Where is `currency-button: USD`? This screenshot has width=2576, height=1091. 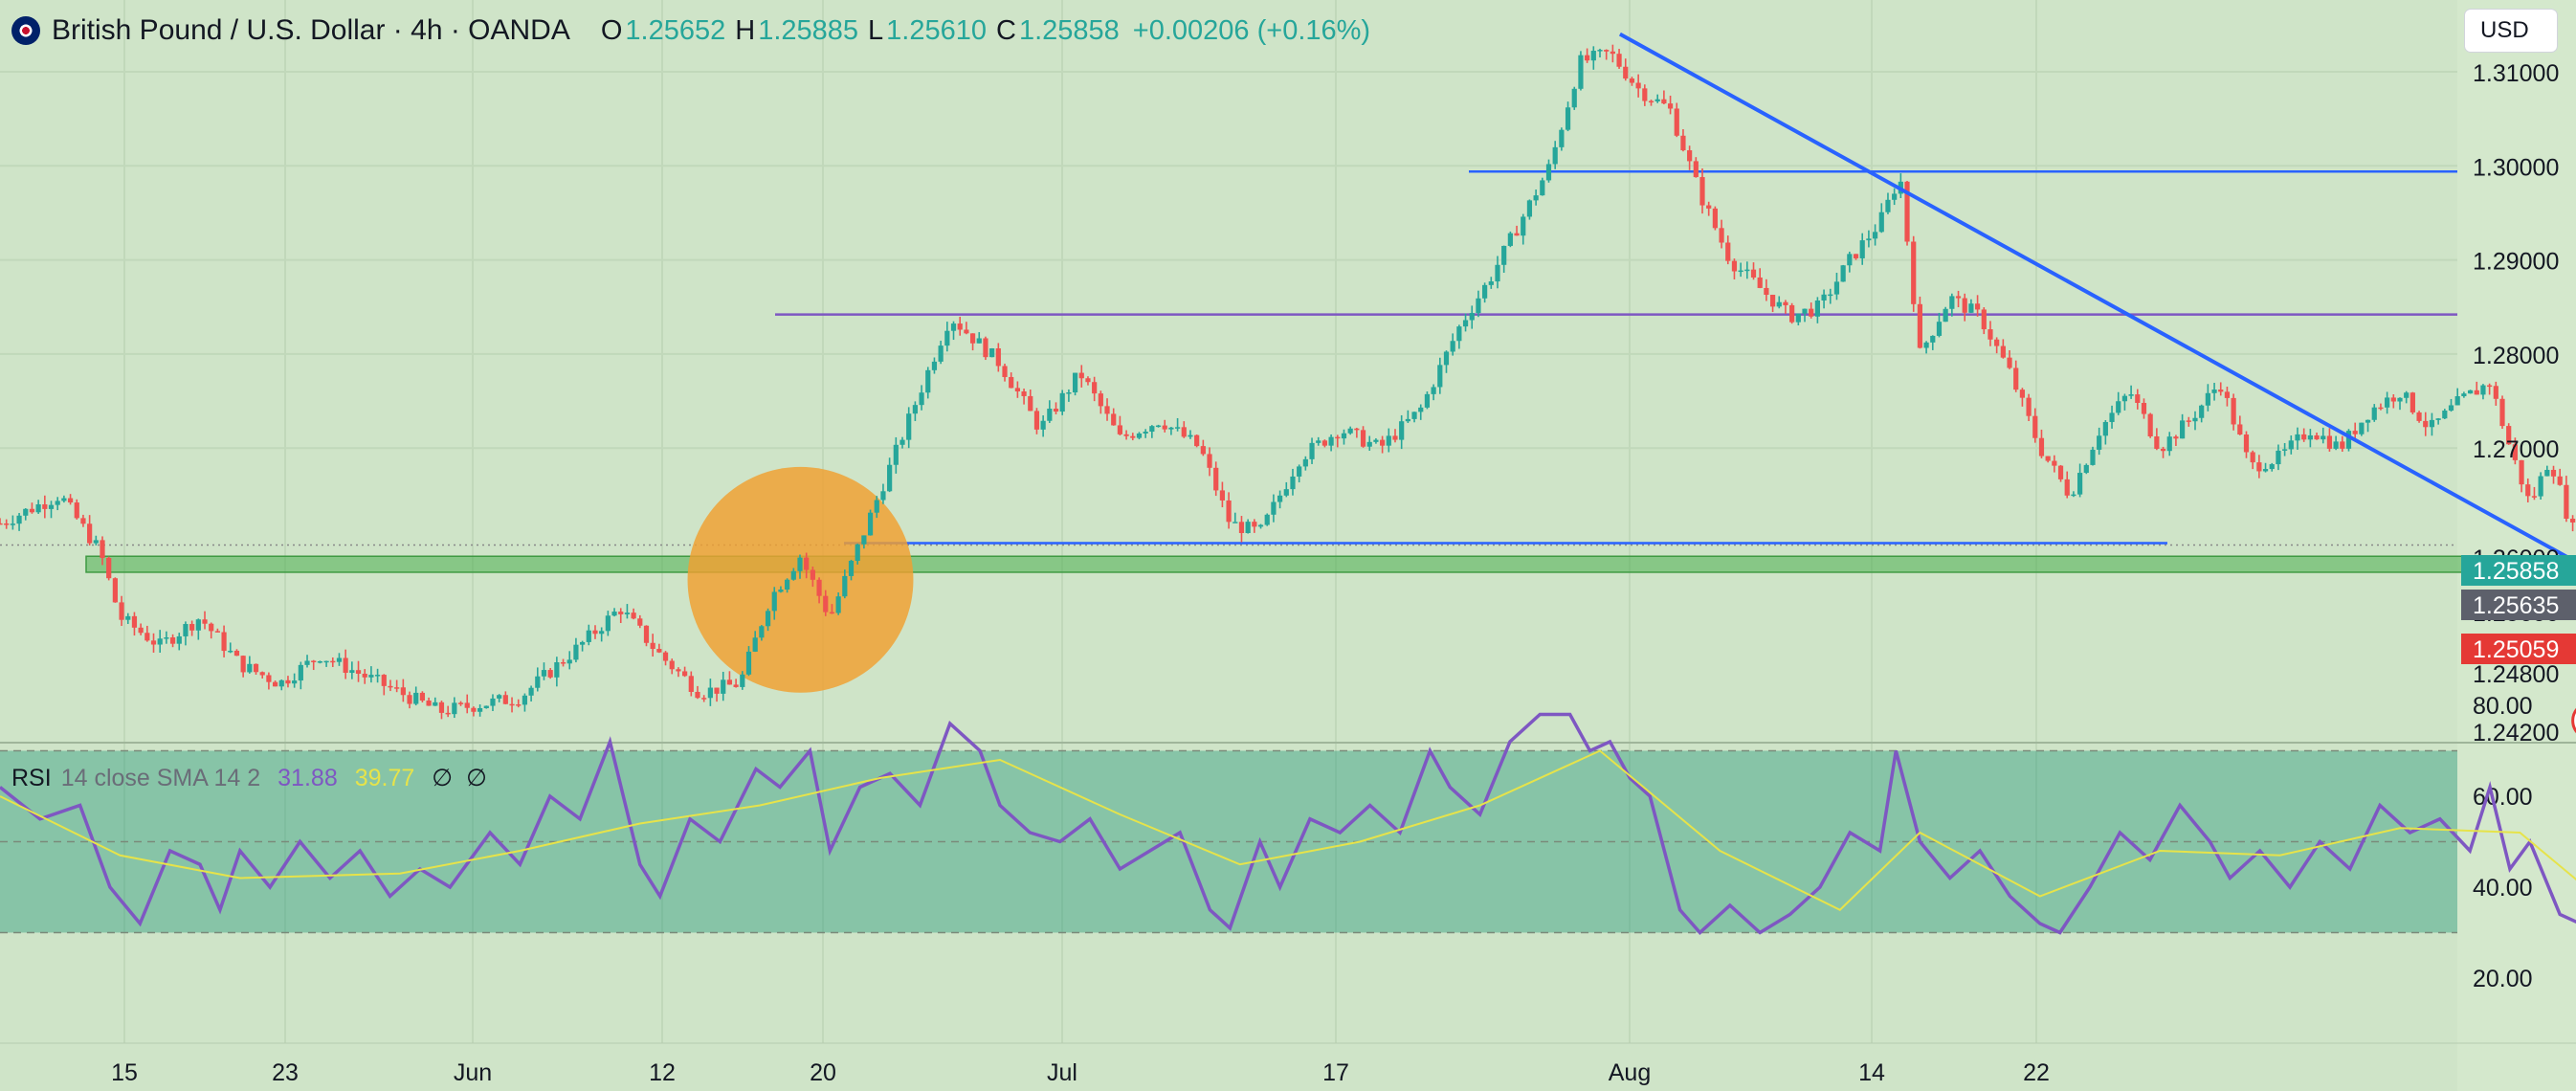 currency-button: USD is located at coordinates (2511, 31).